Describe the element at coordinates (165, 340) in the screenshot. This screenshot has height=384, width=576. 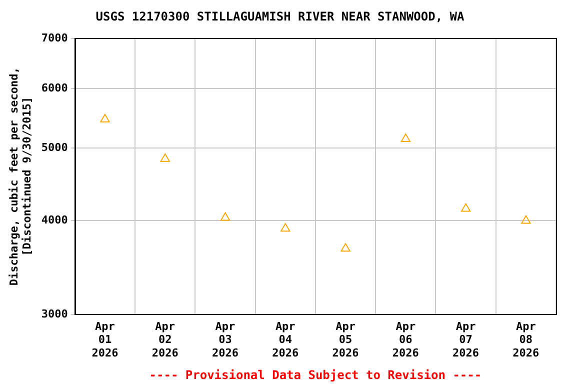
I see `x-tick-label: Apr 02 2026` at that location.